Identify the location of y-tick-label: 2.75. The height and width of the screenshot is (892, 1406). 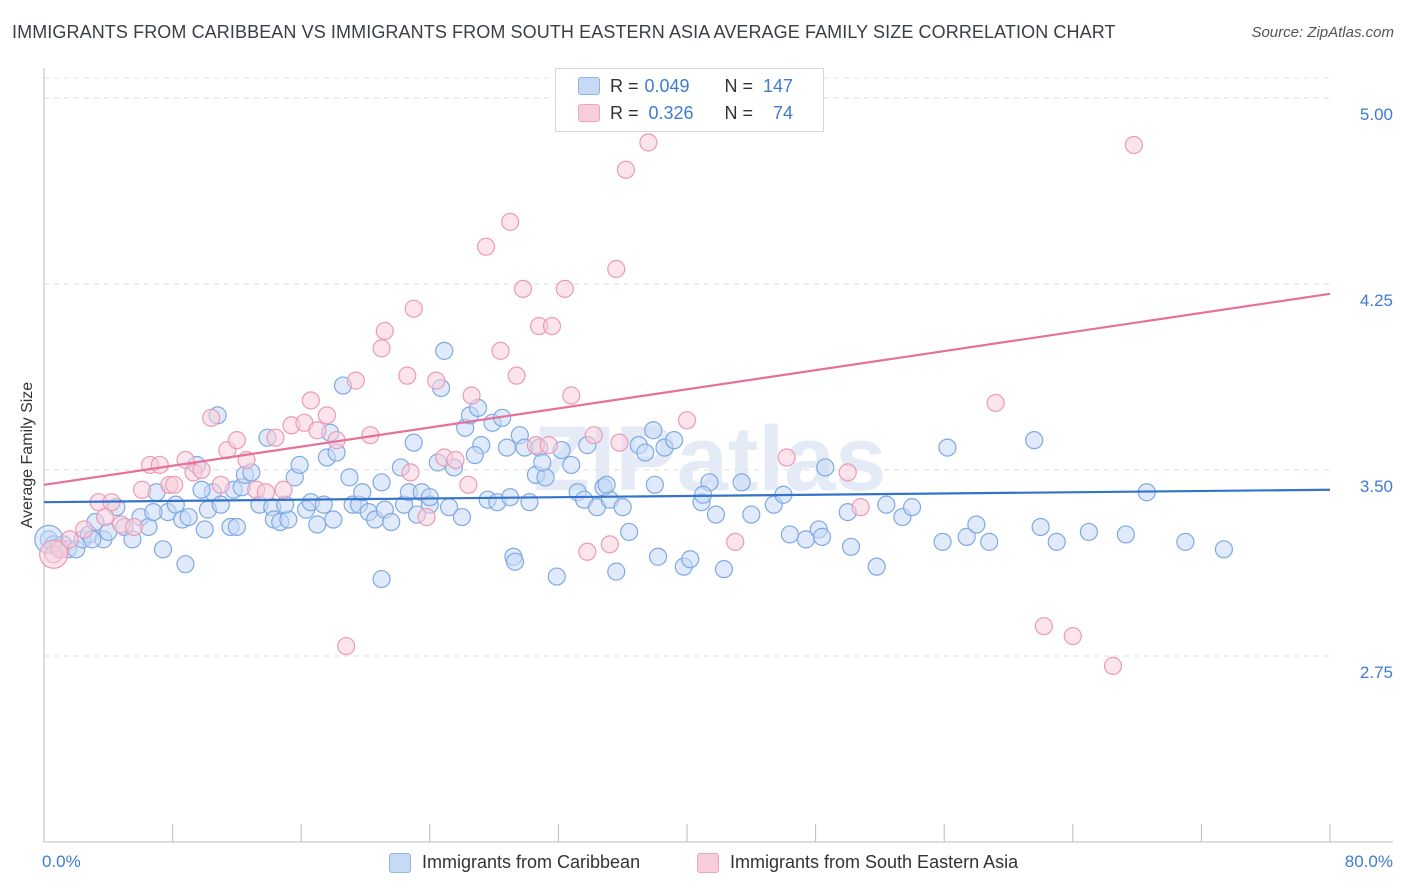
(1376, 672).